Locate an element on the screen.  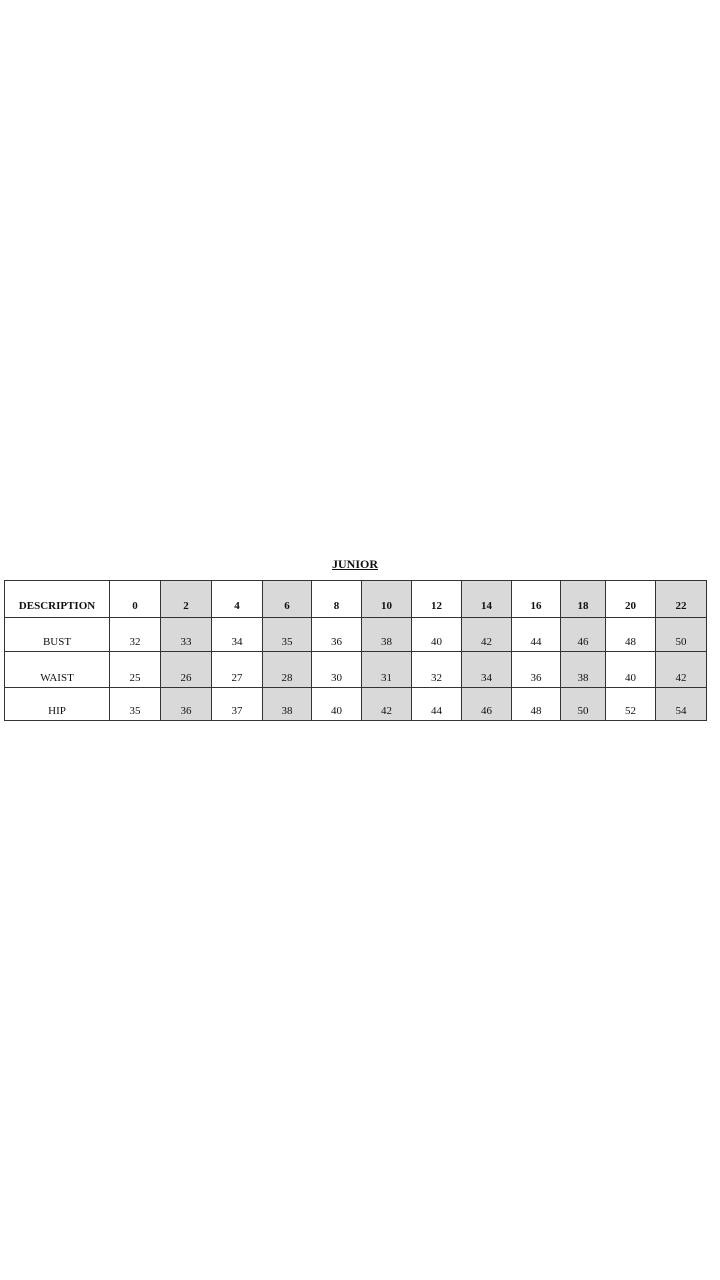
row-label: WAIST is located at coordinates (57, 669).